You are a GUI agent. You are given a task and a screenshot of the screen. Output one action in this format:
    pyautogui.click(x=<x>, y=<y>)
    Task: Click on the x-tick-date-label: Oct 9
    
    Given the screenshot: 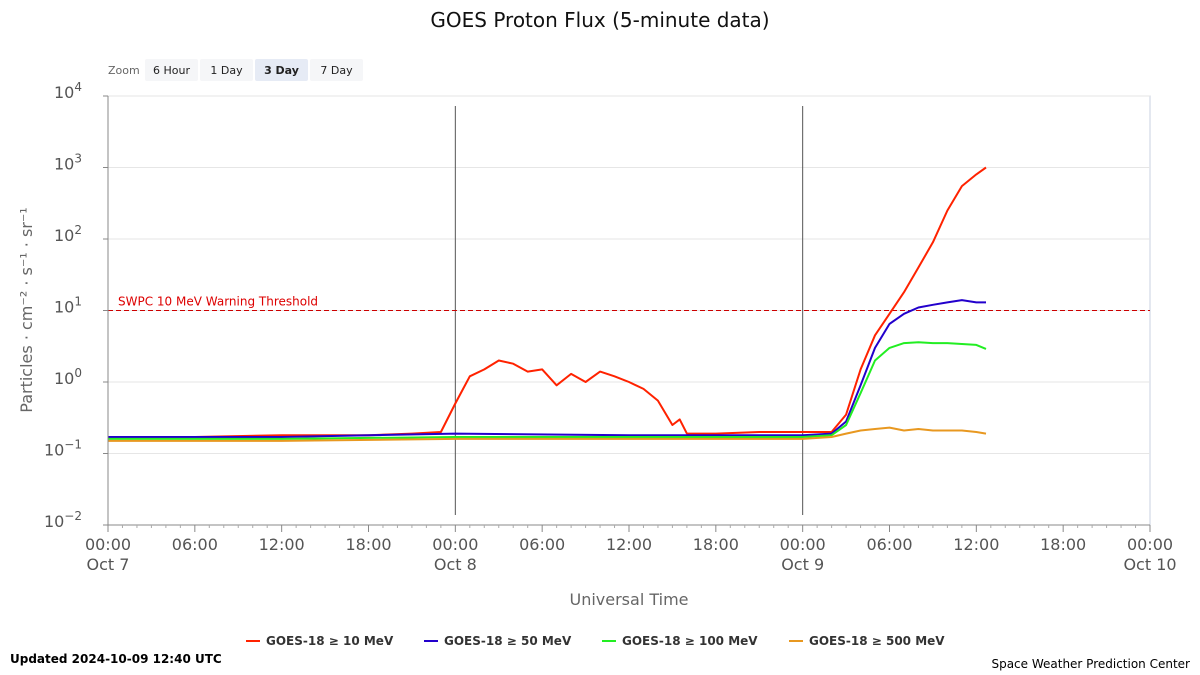 What is the action you would take?
    pyautogui.click(x=802, y=564)
    